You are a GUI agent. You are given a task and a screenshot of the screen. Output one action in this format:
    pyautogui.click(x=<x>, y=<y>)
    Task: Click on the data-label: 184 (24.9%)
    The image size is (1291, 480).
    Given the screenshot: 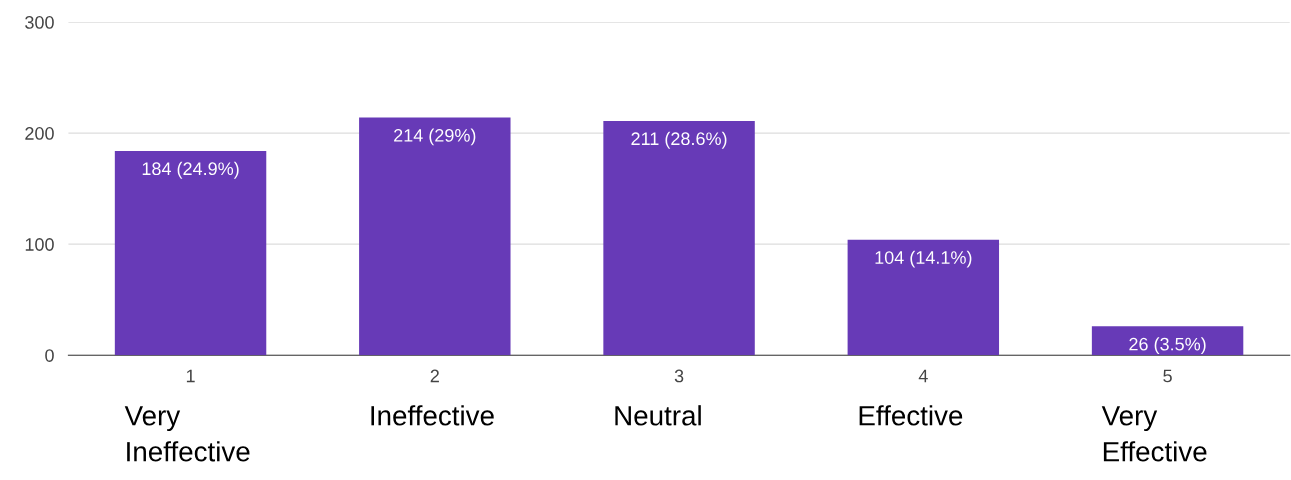 What is the action you would take?
    pyautogui.click(x=190, y=170)
    